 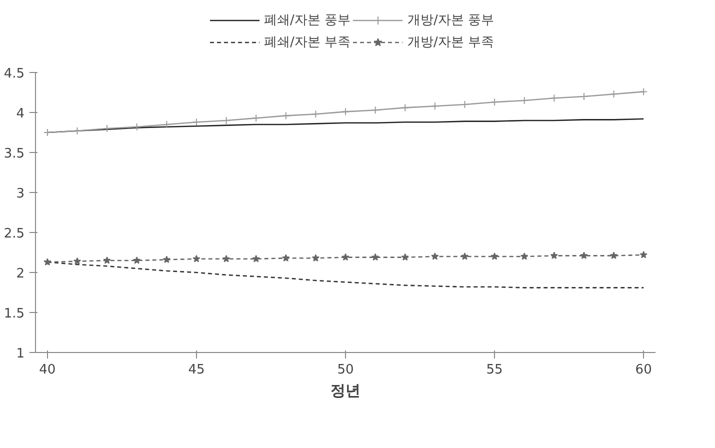 I want to click on x-tick-label: 60, so click(x=643, y=370).